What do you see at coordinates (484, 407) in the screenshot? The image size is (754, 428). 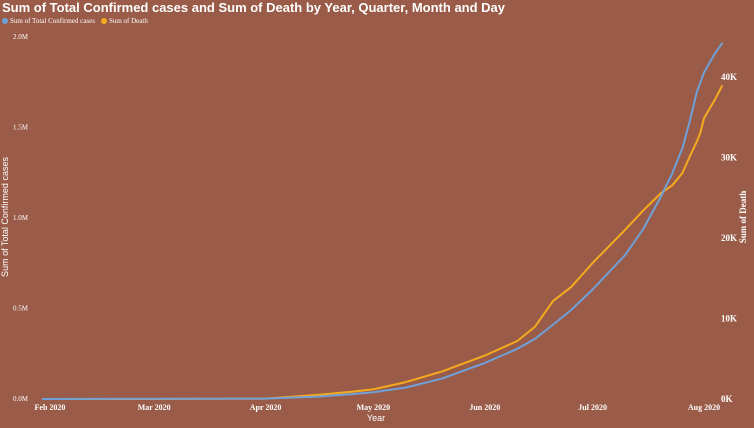 I see `x-tick-label: Jun 2020` at bounding box center [484, 407].